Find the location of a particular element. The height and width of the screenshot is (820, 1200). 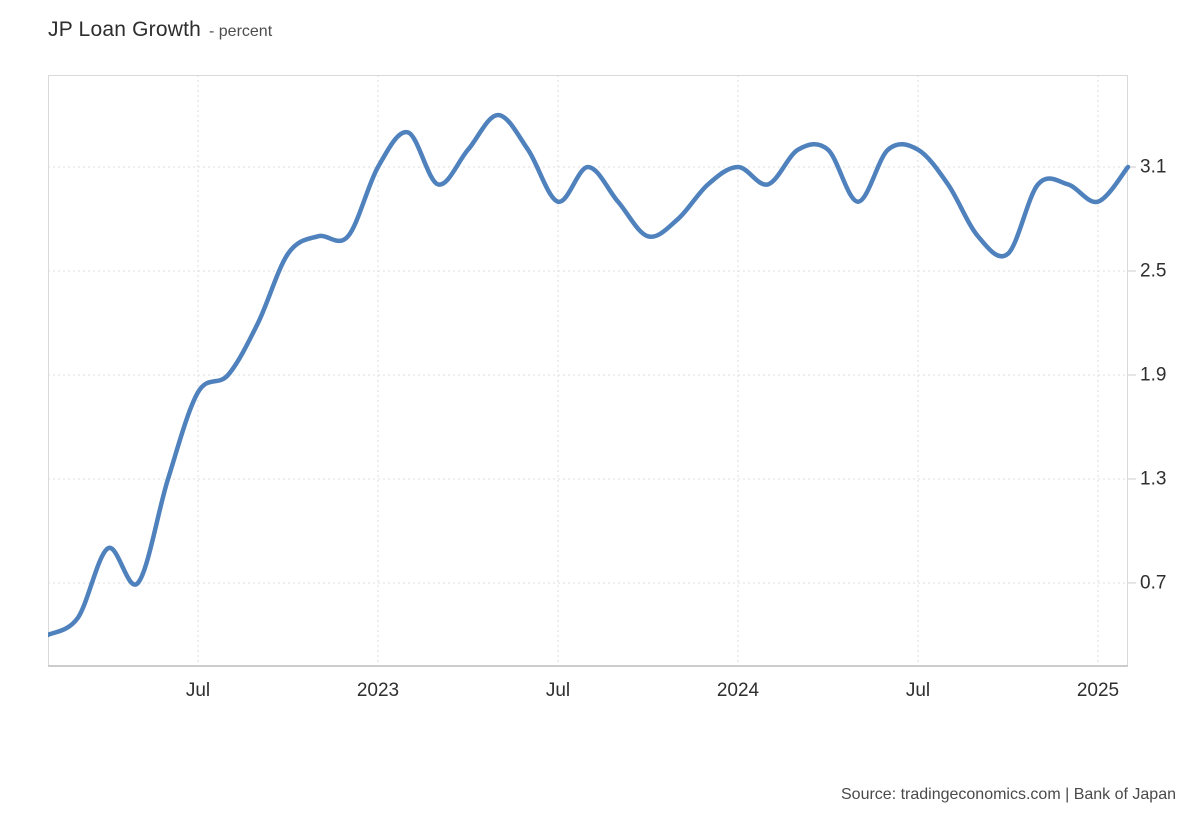

x-axis-tick-label: 2025 is located at coordinates (1098, 690).